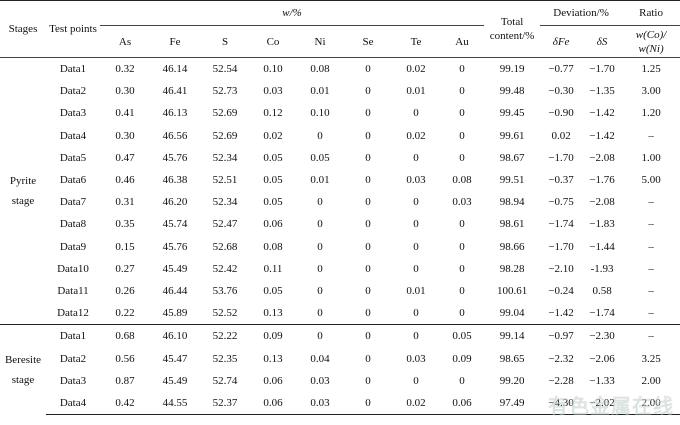  What do you see at coordinates (512, 202) in the screenshot?
I see `value-cell-total: 98.94` at bounding box center [512, 202].